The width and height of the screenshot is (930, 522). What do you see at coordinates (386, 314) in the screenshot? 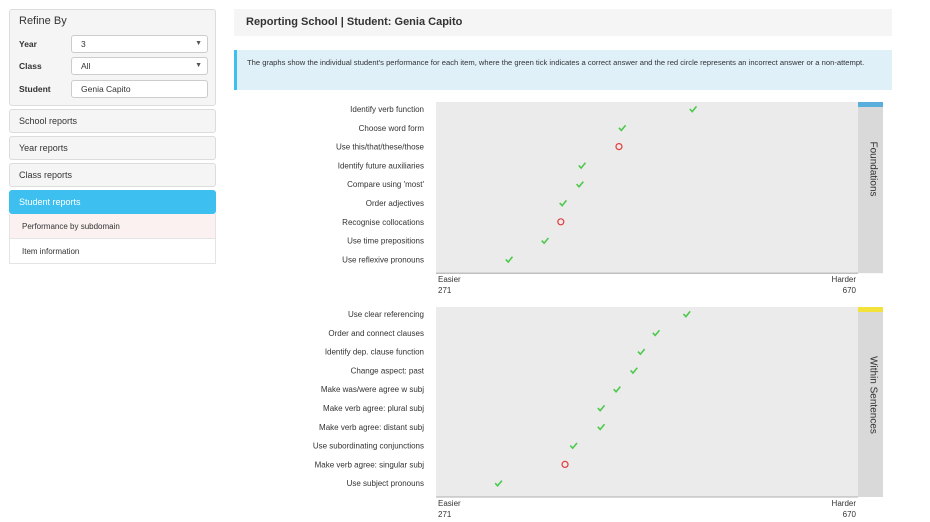
I see `item-label: Use clear referencing` at bounding box center [386, 314].